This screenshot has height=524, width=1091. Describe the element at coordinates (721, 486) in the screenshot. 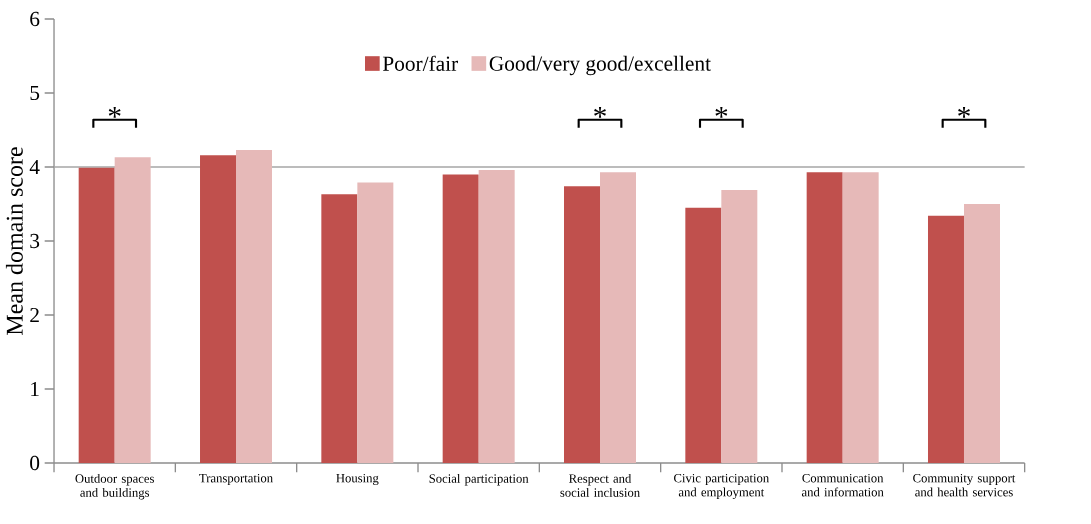

I see `x-tick-label: Civic participation and employment` at that location.